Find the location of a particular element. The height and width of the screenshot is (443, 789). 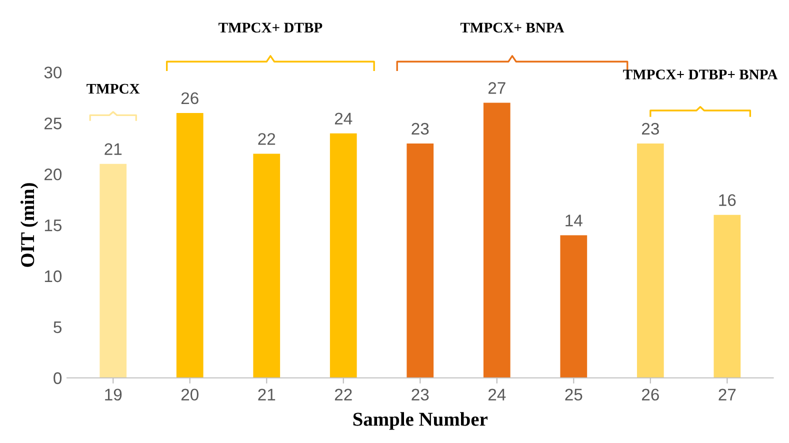

y-tick-label: 30 is located at coordinates (53, 72).